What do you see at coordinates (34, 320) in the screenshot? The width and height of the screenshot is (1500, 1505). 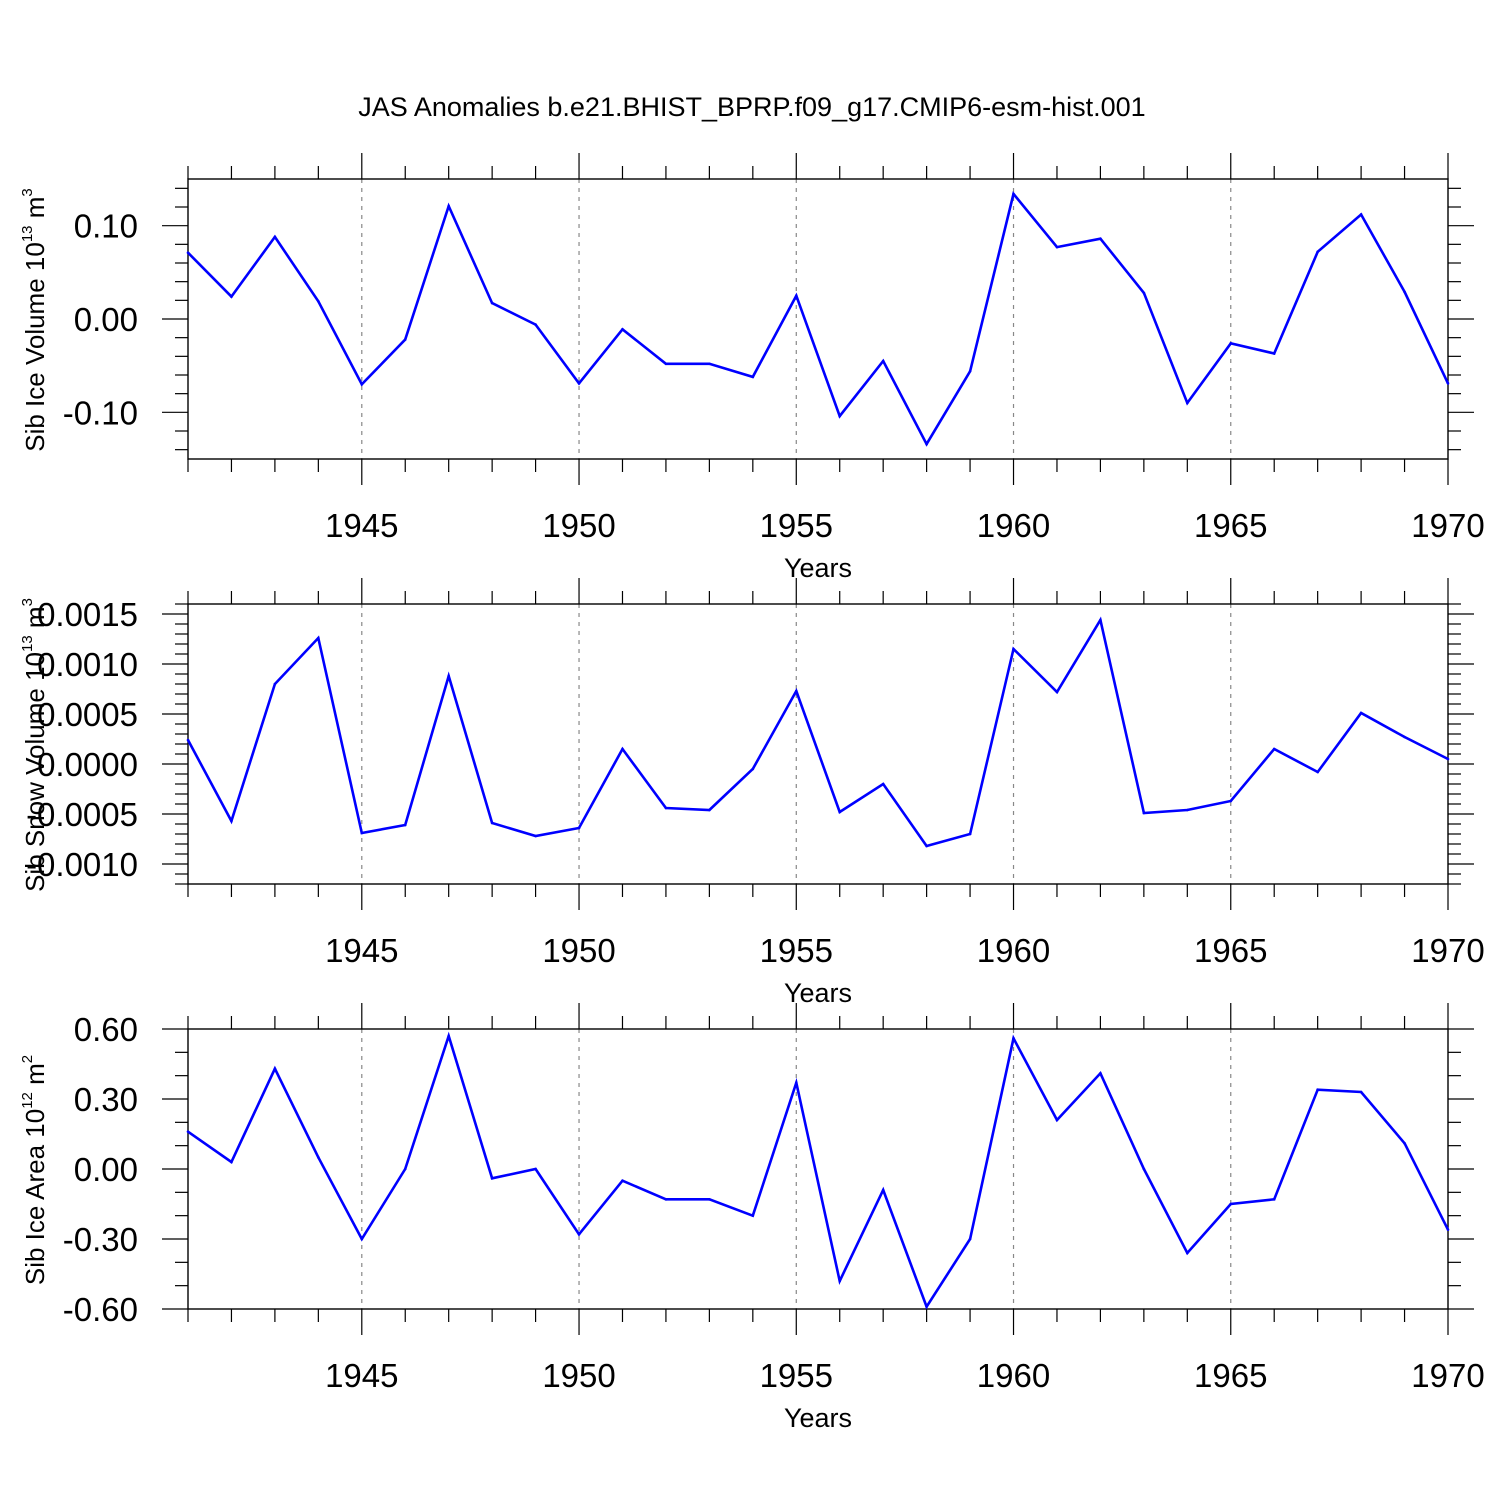 I see `y-axis-label: Sib Ice Volume 1013 m3` at bounding box center [34, 320].